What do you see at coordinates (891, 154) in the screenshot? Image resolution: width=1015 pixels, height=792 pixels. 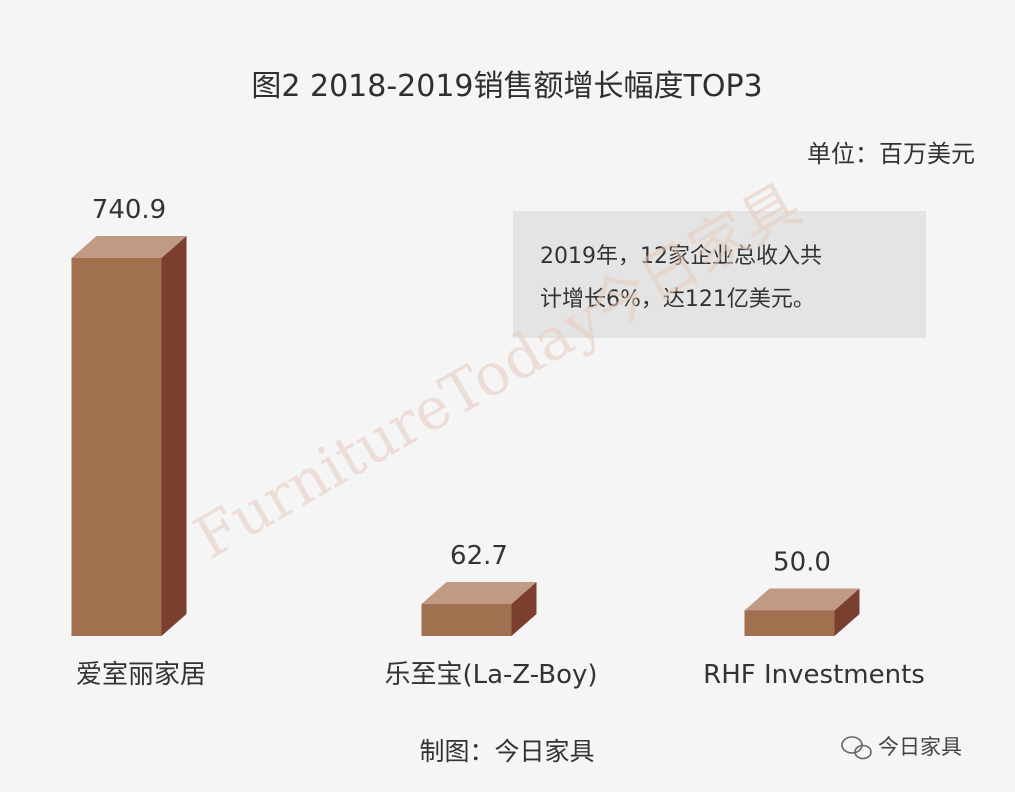 I see `unit-label: 单位：百万美元` at bounding box center [891, 154].